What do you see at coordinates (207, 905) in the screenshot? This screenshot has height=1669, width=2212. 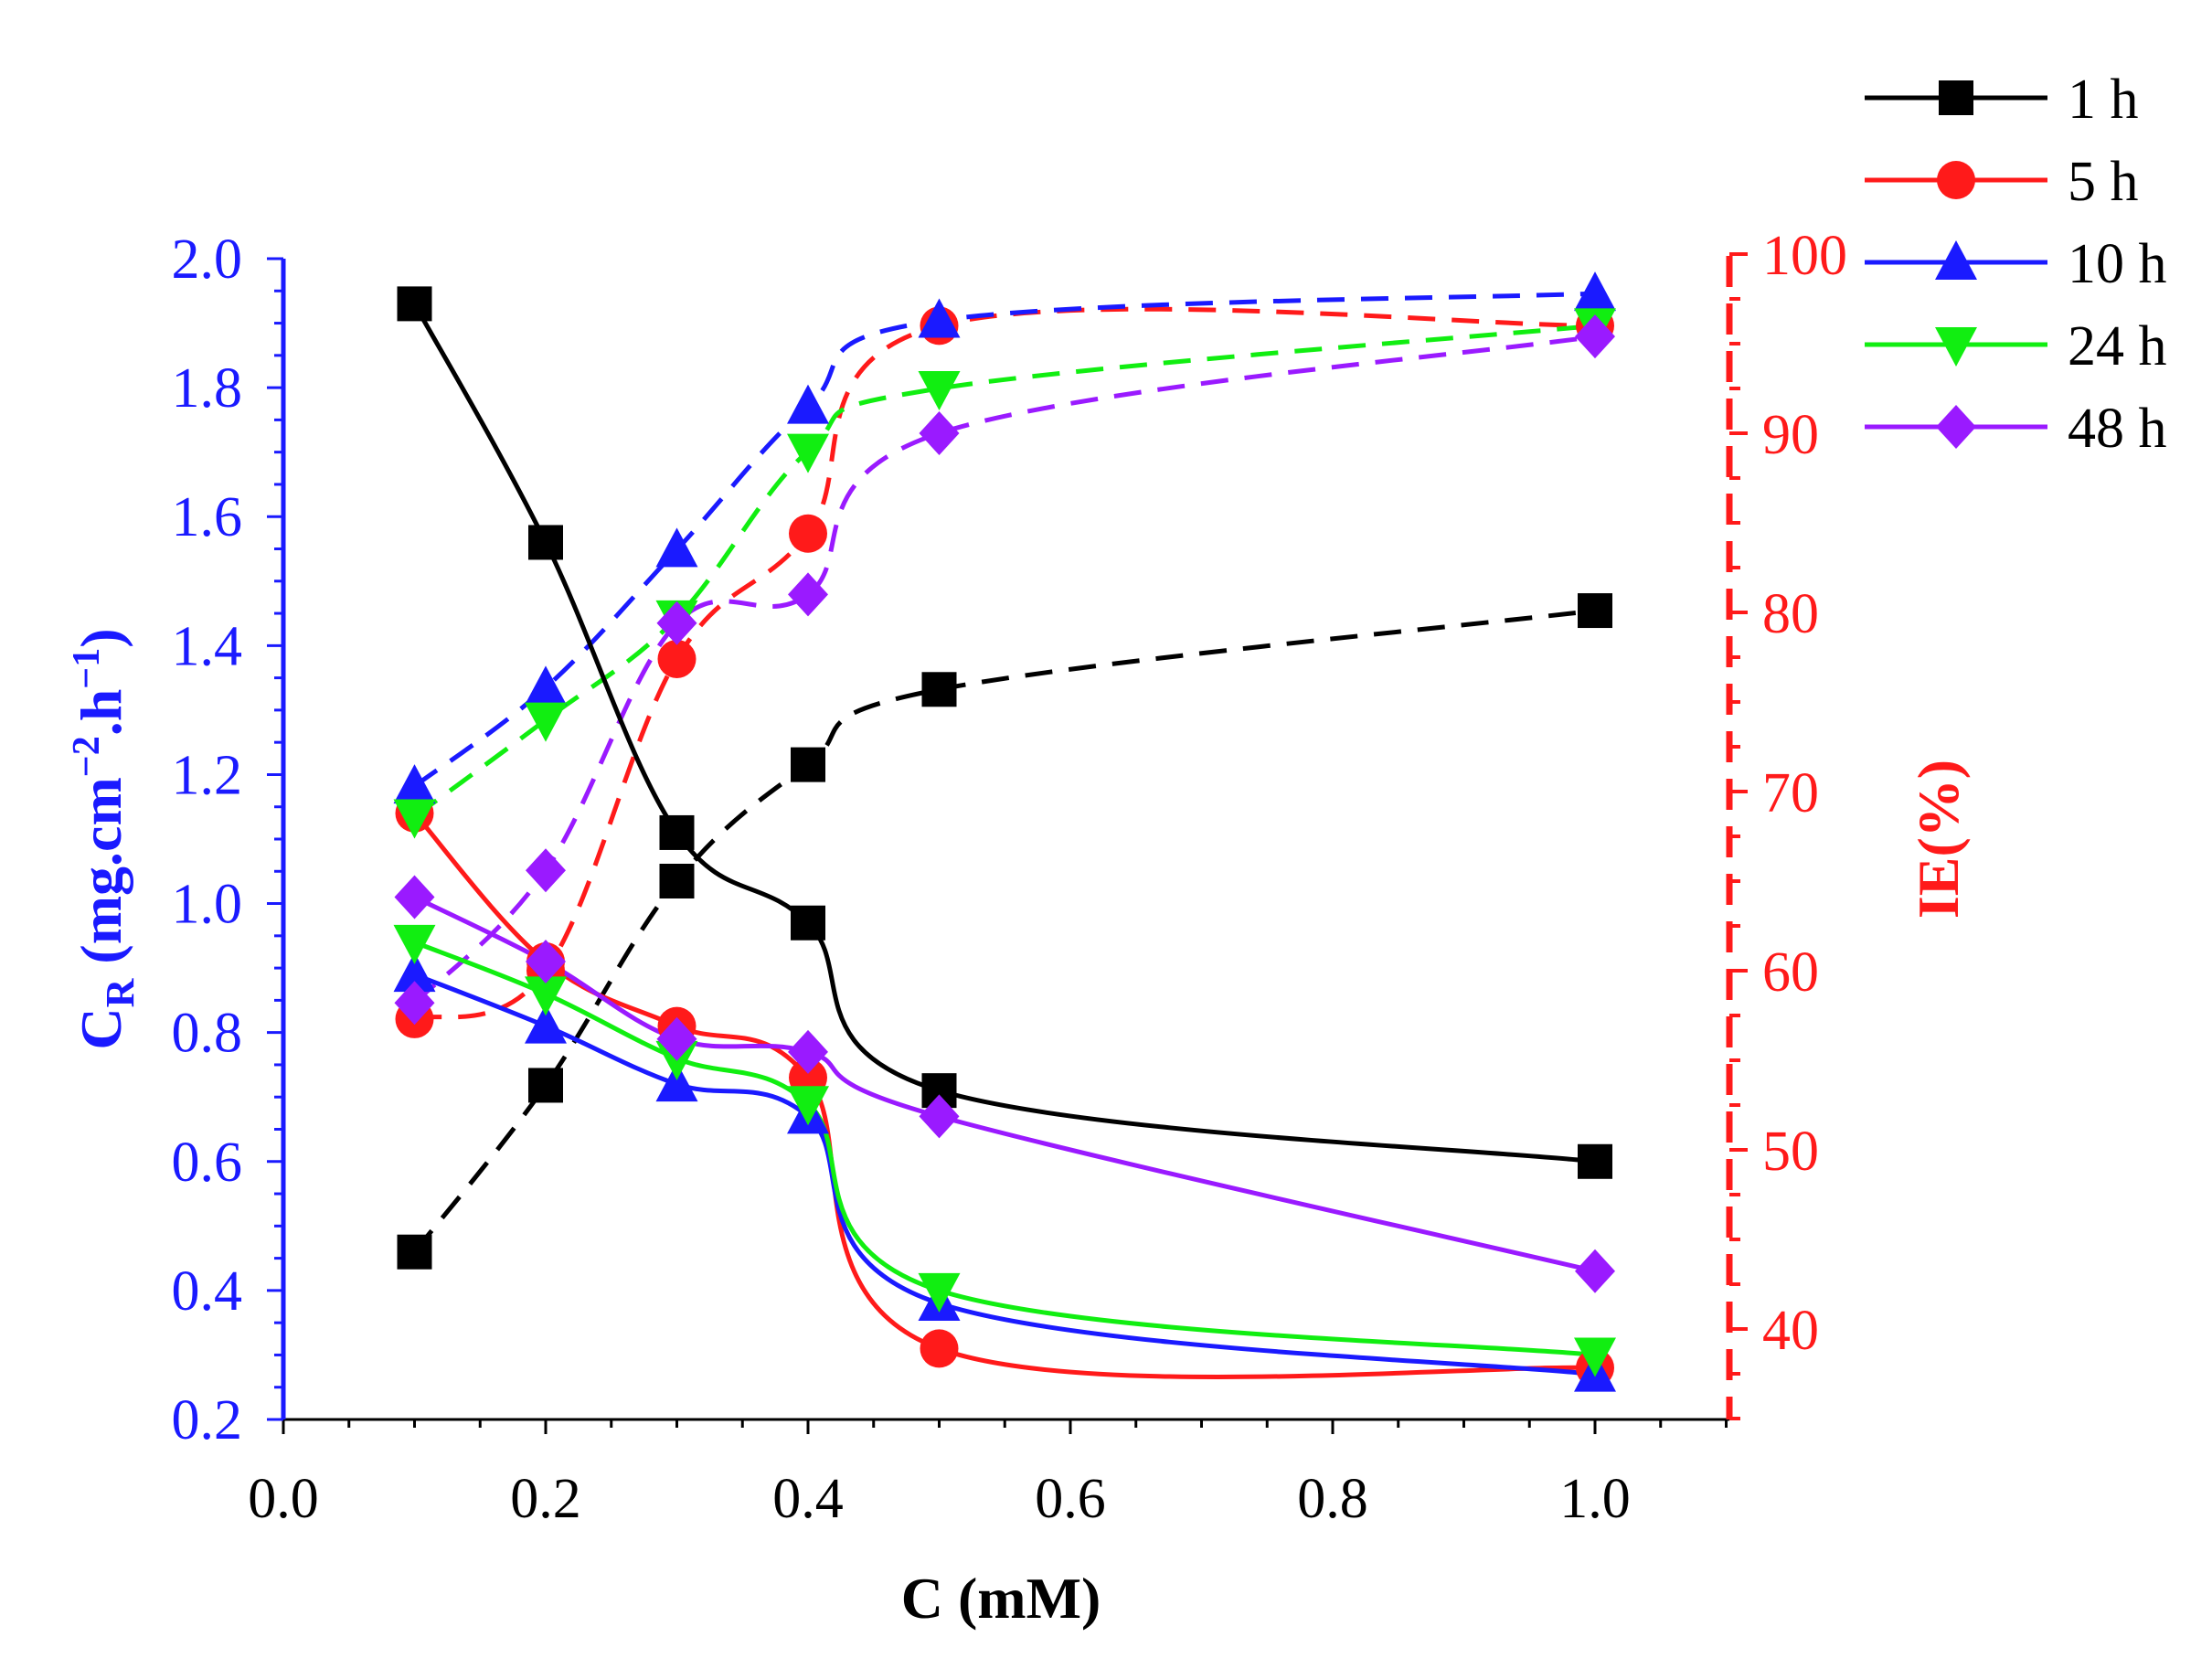 I see `left-y-tick-label: 1.0` at bounding box center [207, 905].